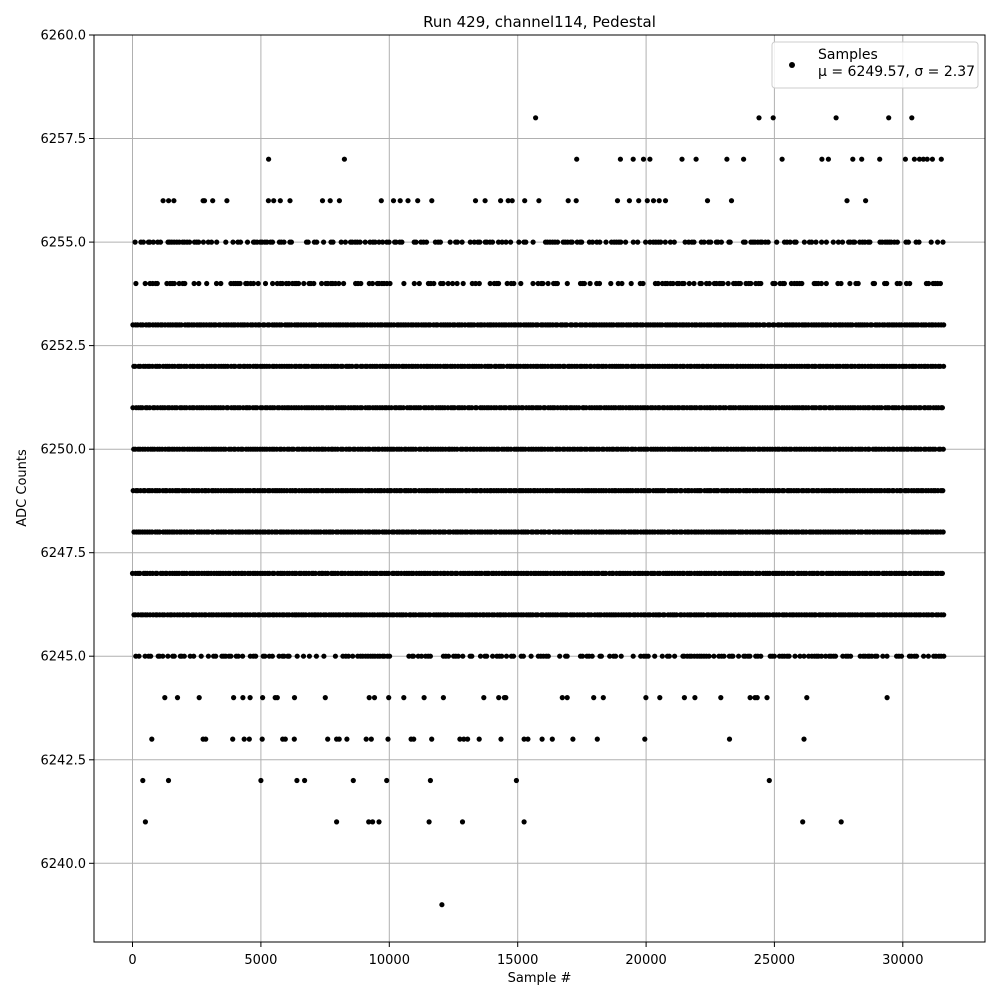  Describe the element at coordinates (517, 960) in the screenshot. I see `x-tick-label: 15000` at that location.